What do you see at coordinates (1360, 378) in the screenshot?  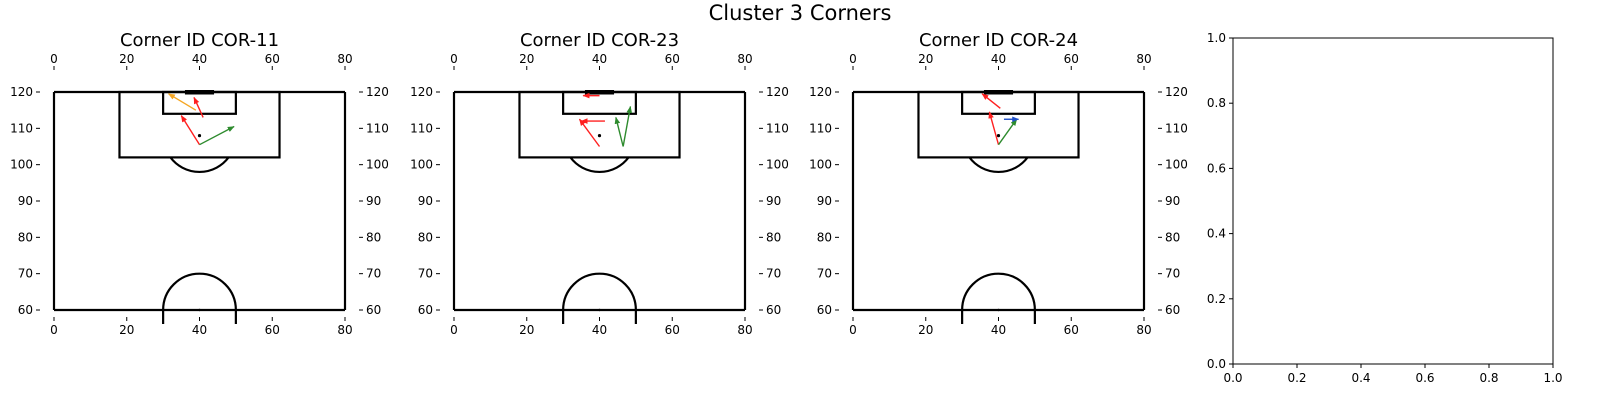 I see `x-tick-label: 0.4` at bounding box center [1360, 378].